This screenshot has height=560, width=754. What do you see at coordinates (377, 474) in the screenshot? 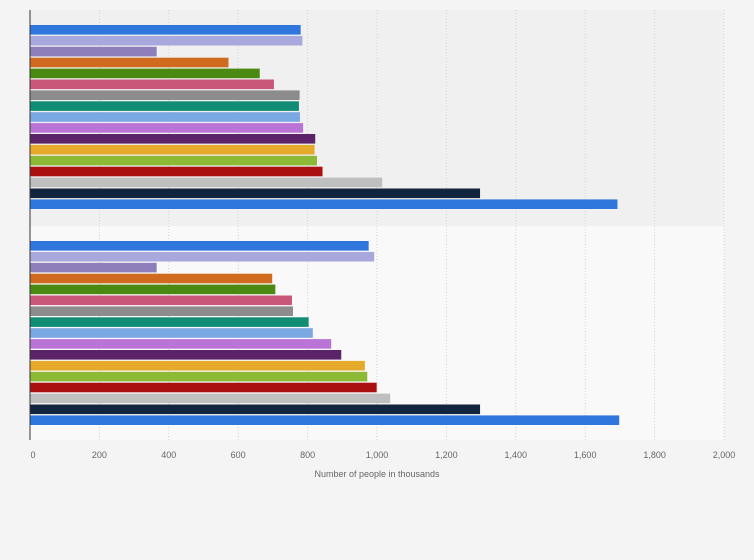
I see `x-axis-label: Number of people in thousands` at bounding box center [377, 474].